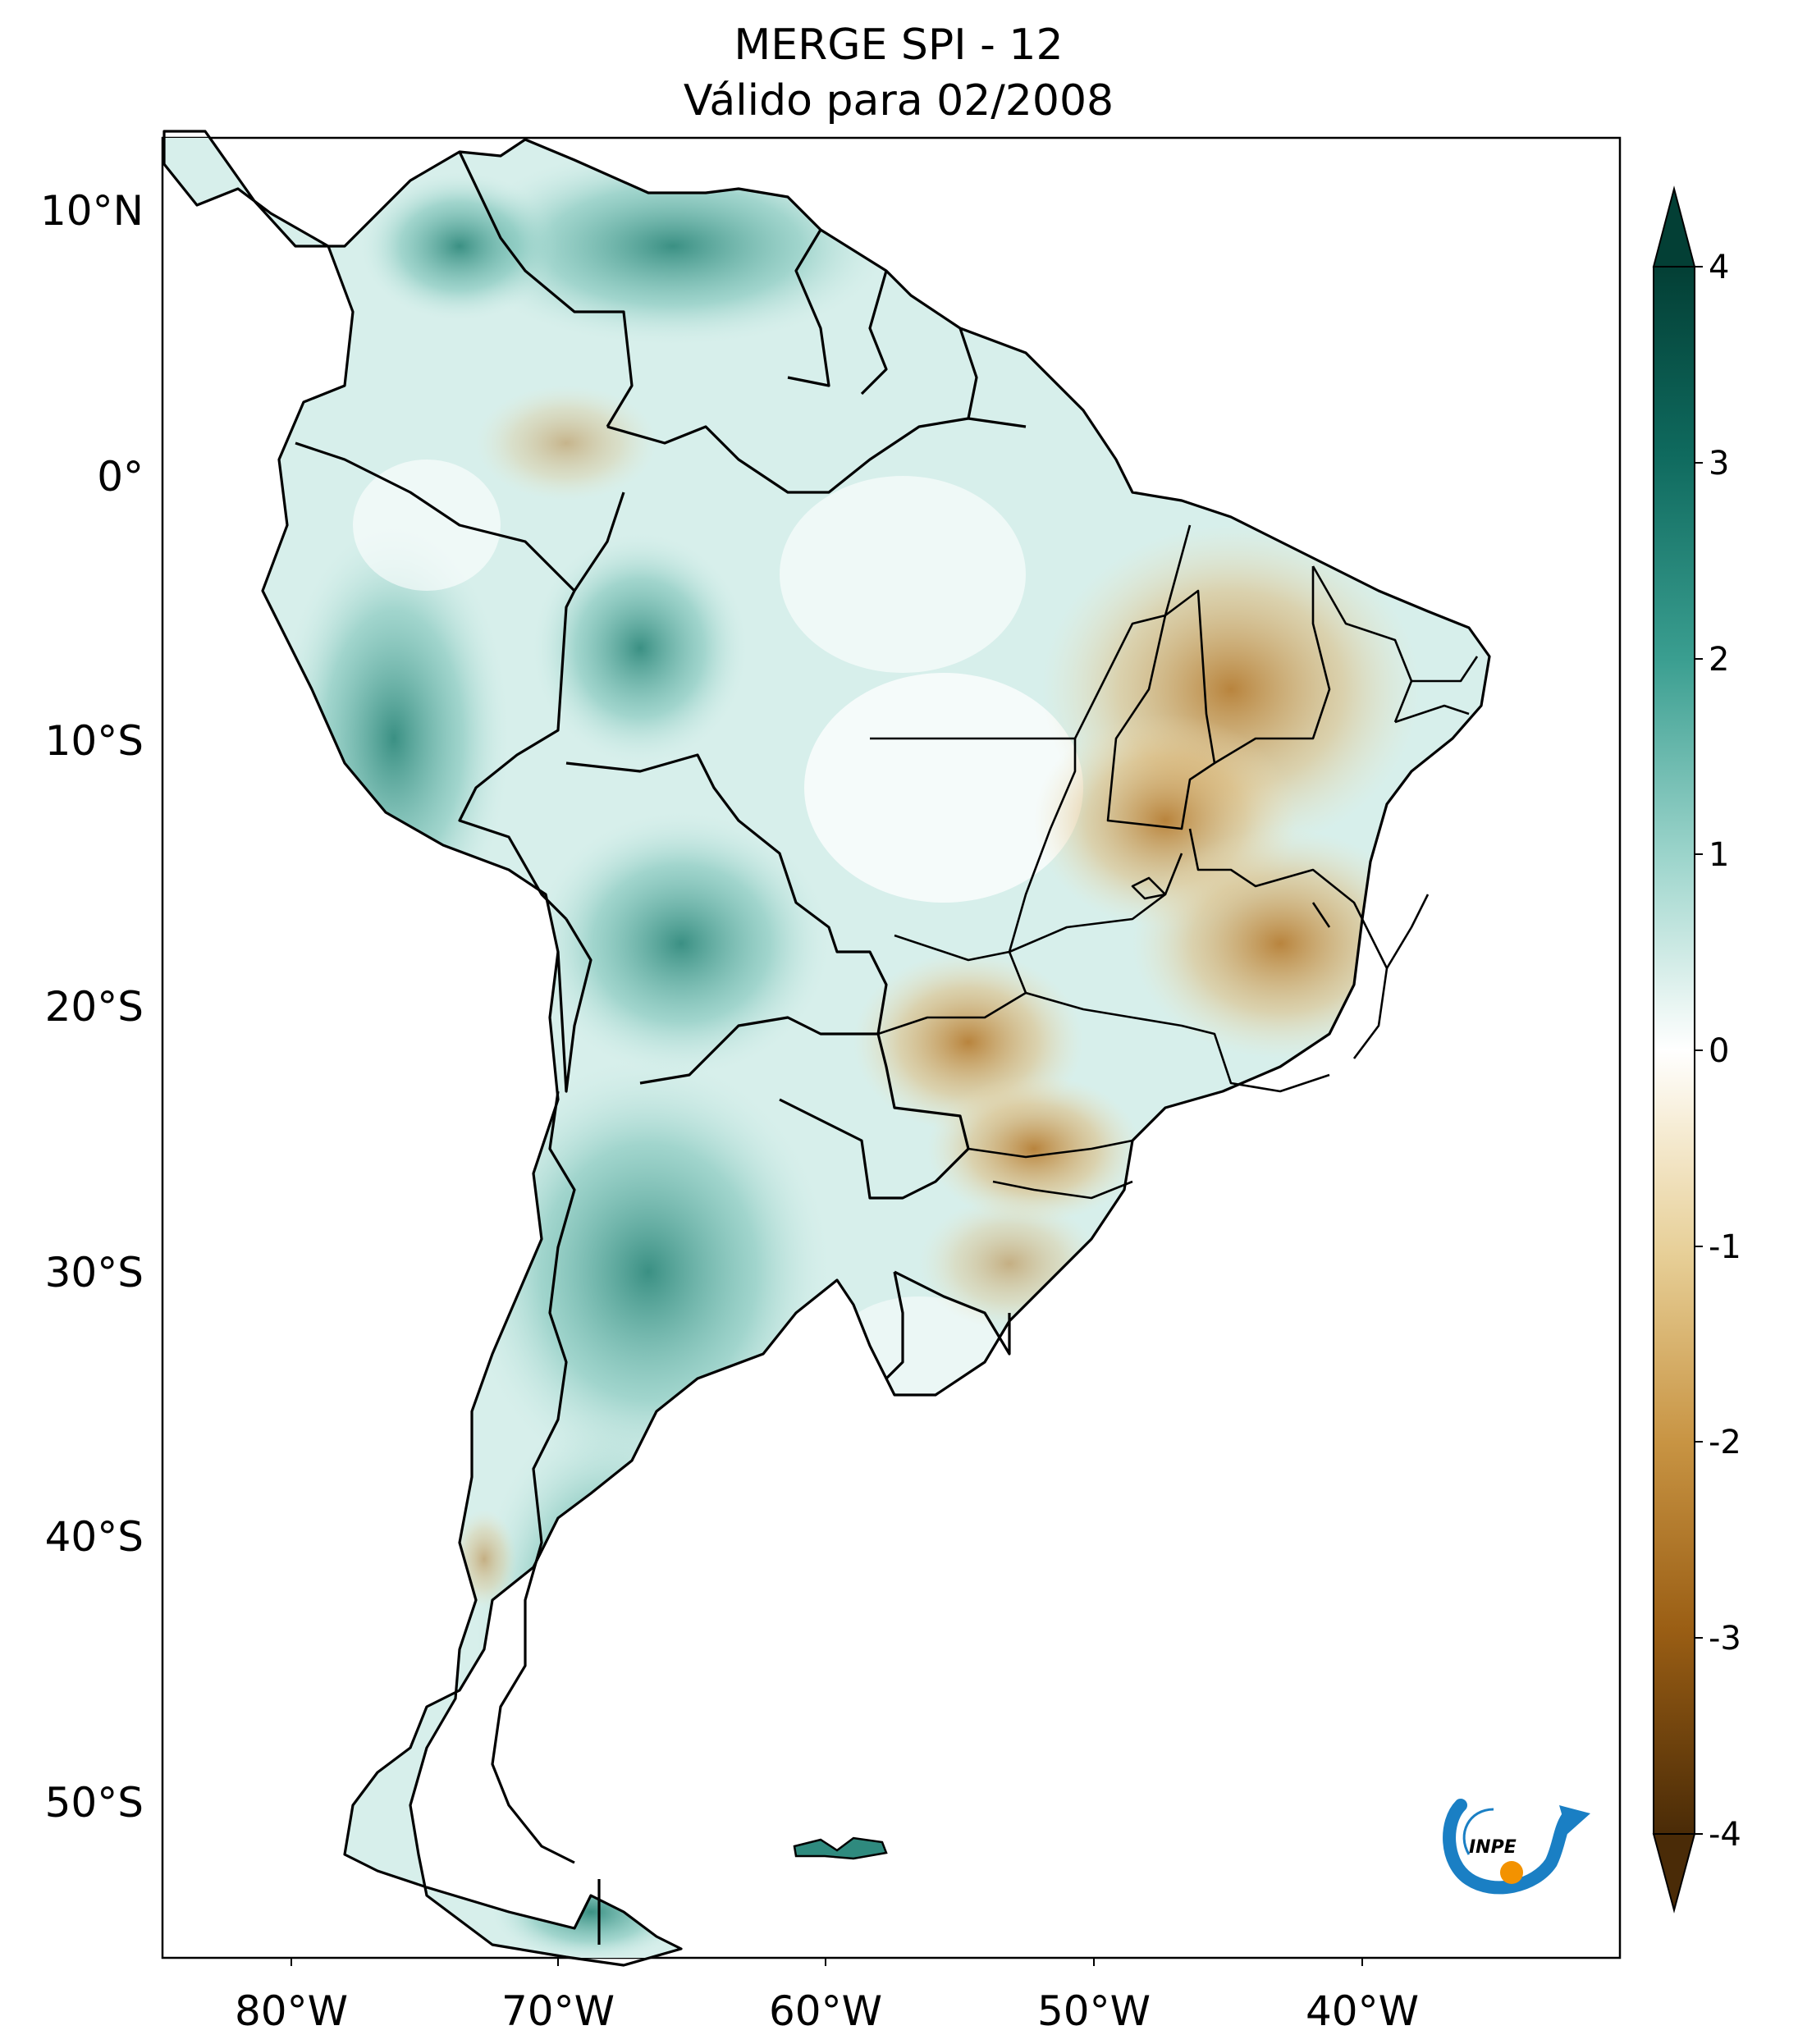  What do you see at coordinates (1719, 1051) in the screenshot?
I see `colorbar-tick-label: 0` at bounding box center [1719, 1051].